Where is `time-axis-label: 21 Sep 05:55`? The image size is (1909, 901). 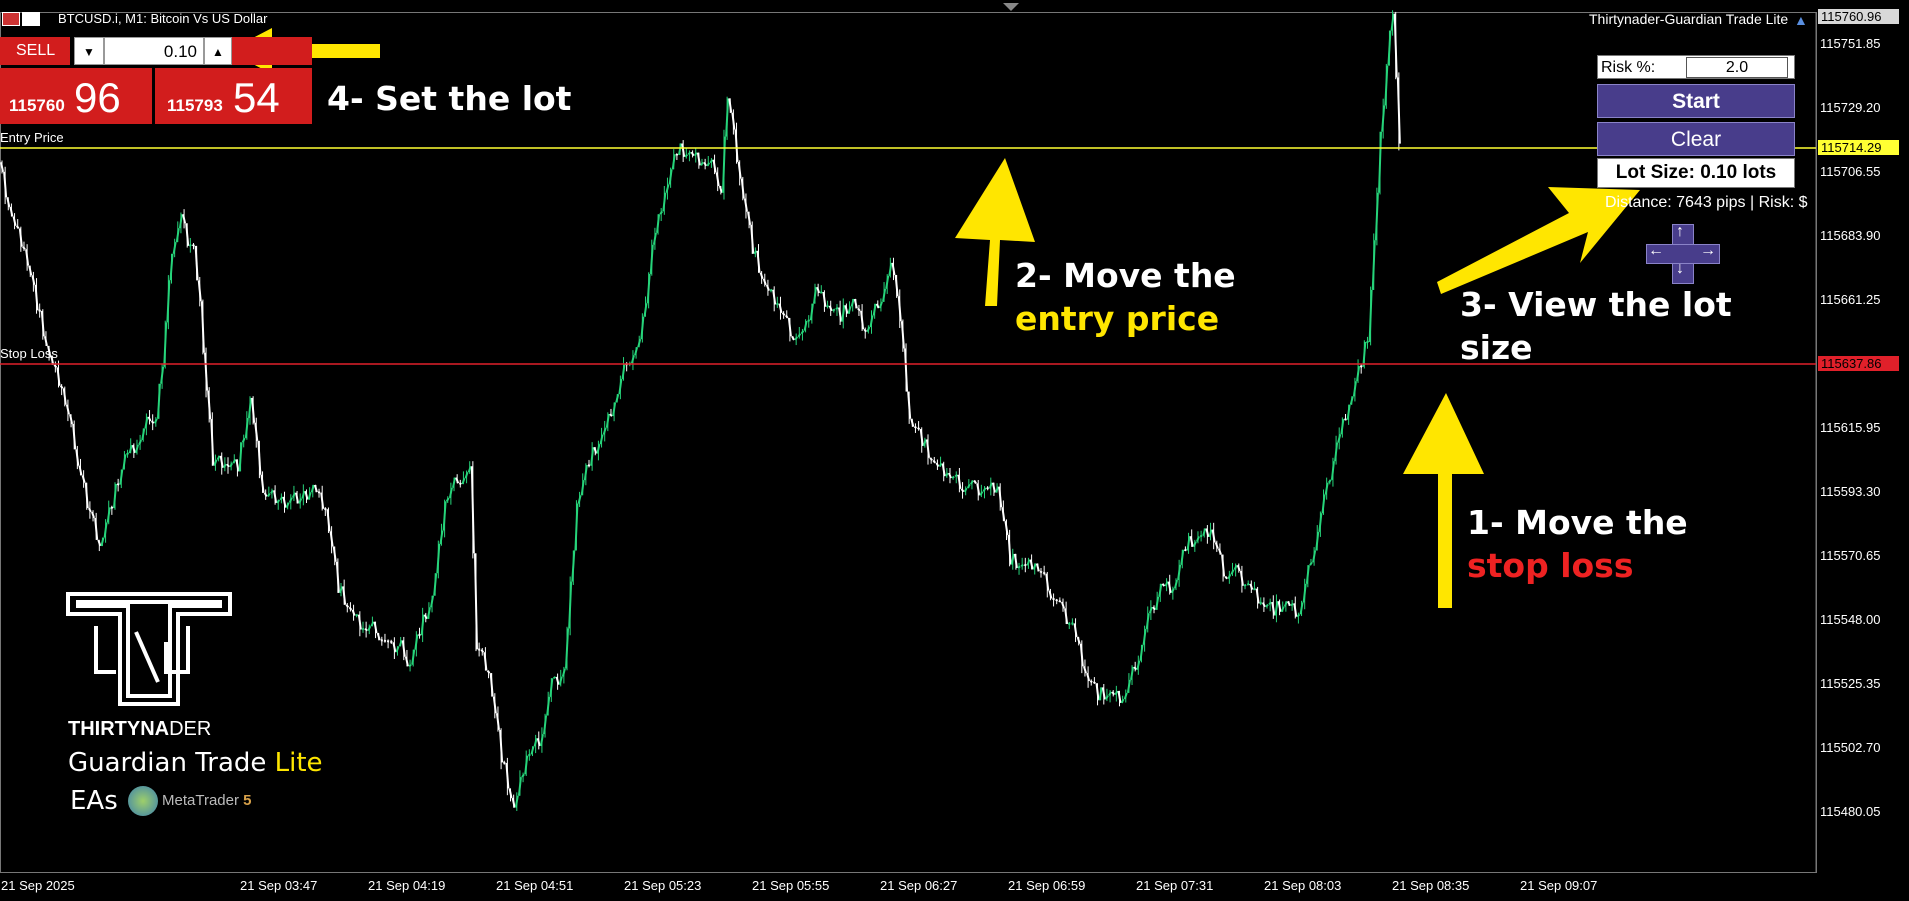 time-axis-label: 21 Sep 05:55 is located at coordinates (791, 885).